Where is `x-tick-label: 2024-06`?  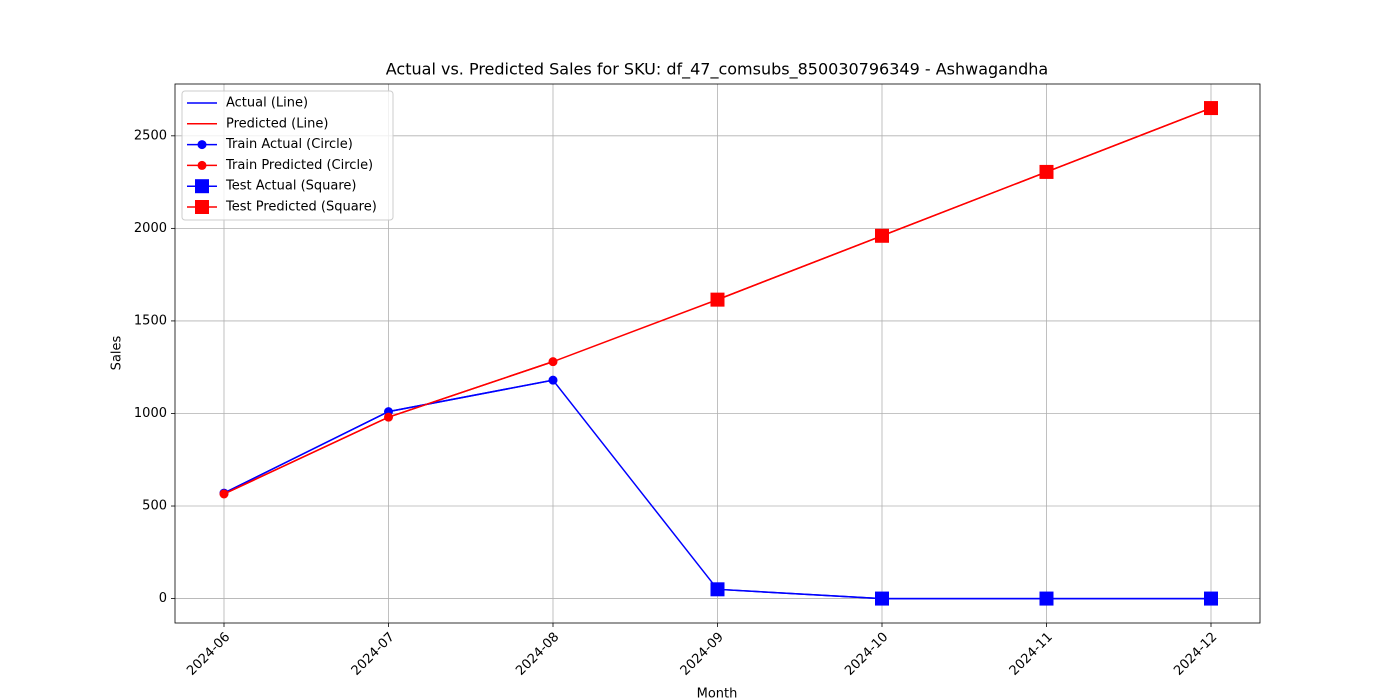
x-tick-label: 2024-06 is located at coordinates (208, 654).